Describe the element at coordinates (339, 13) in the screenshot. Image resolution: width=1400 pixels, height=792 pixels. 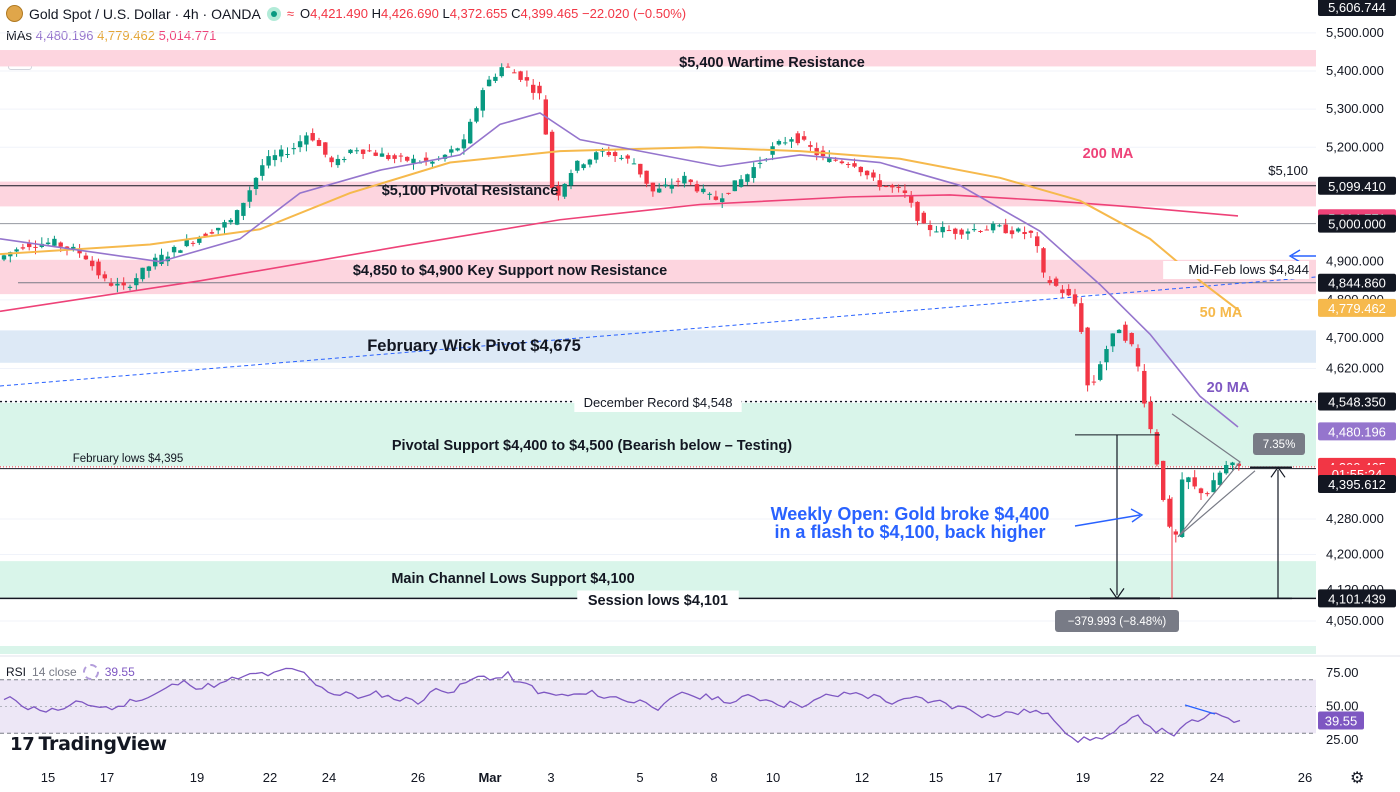
I see `open-value: 4,421.490` at that location.